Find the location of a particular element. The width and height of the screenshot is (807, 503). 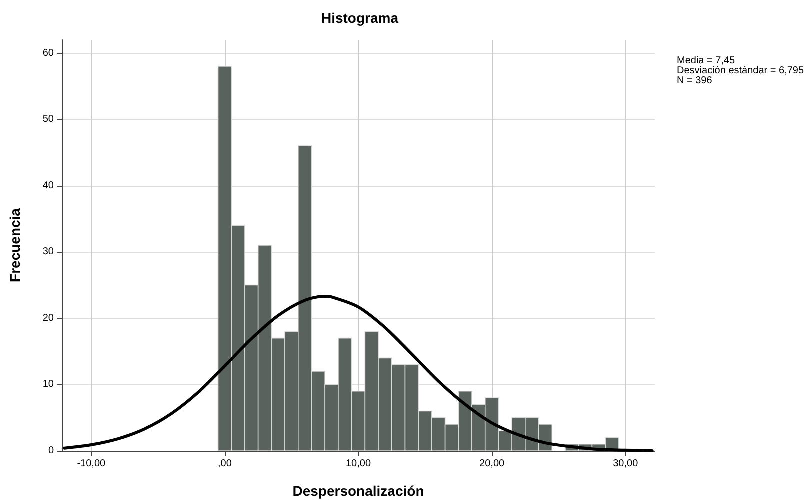

y-axis-title: Frecuencia is located at coordinates (15, 245).